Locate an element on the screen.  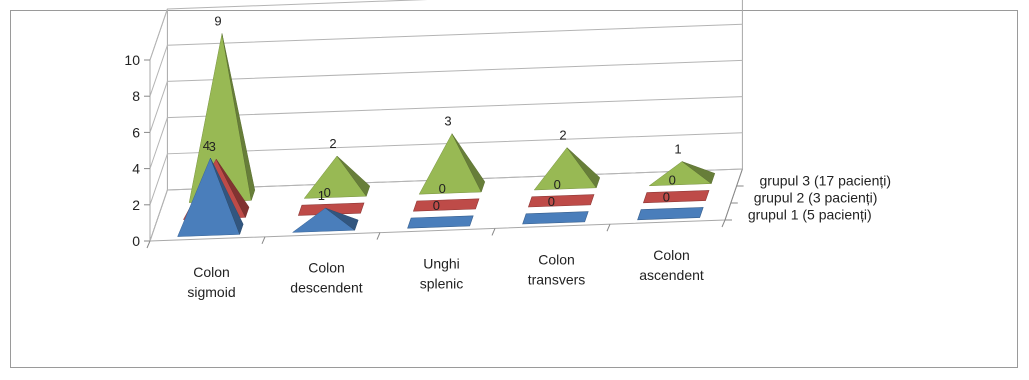
x-category-label-line: sigmoid is located at coordinates (211, 292).